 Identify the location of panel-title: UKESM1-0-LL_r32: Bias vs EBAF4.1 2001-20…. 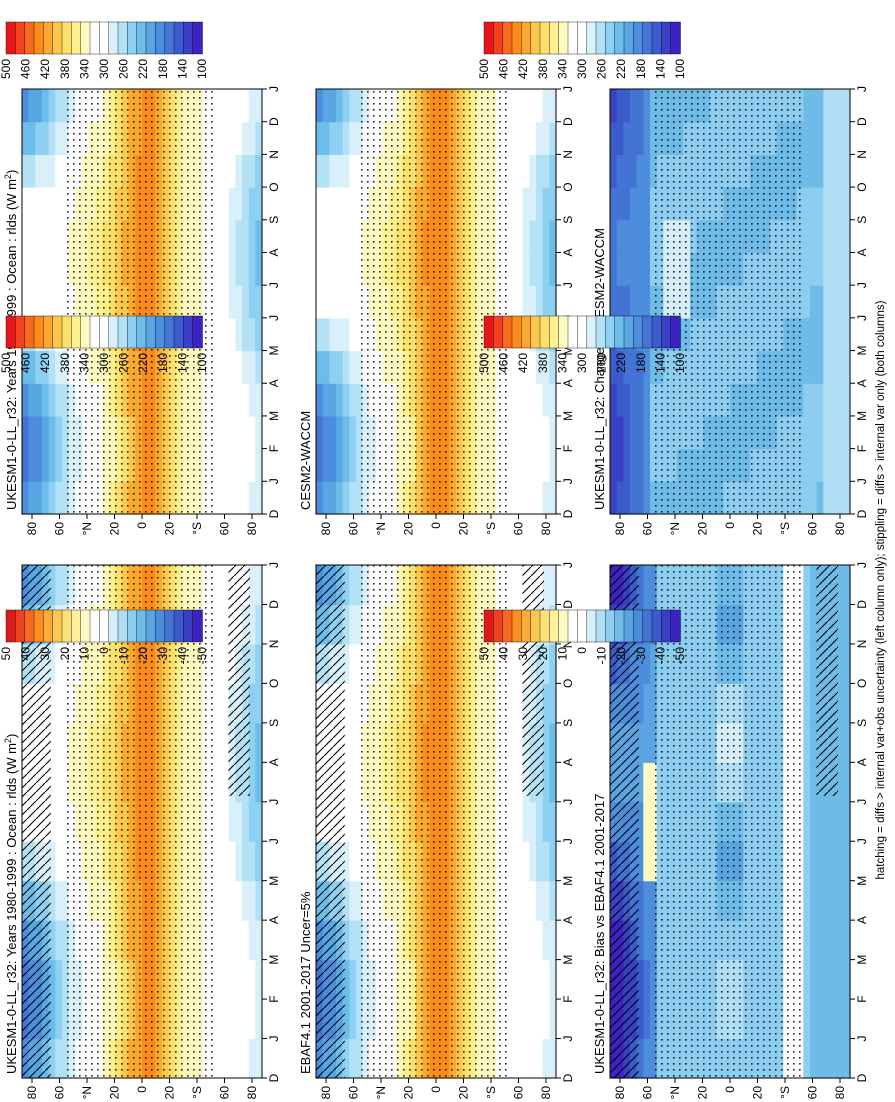
(599, 934).